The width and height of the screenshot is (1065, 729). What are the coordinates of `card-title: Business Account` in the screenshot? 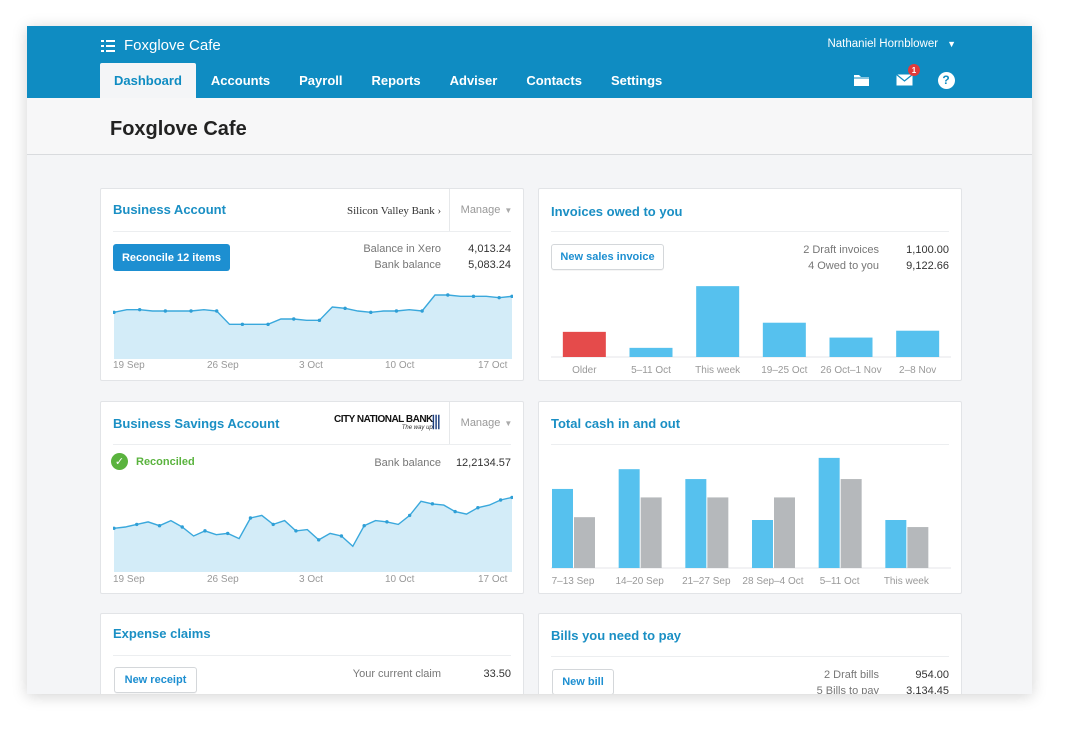 It's located at (169, 209).